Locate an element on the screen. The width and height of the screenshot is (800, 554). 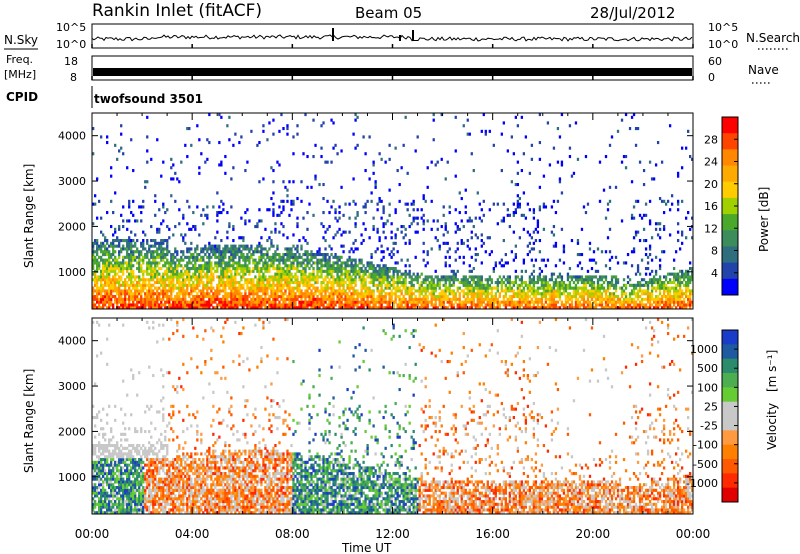
velocity-colorbar-label: Velocity is located at coordinates (772, 426).